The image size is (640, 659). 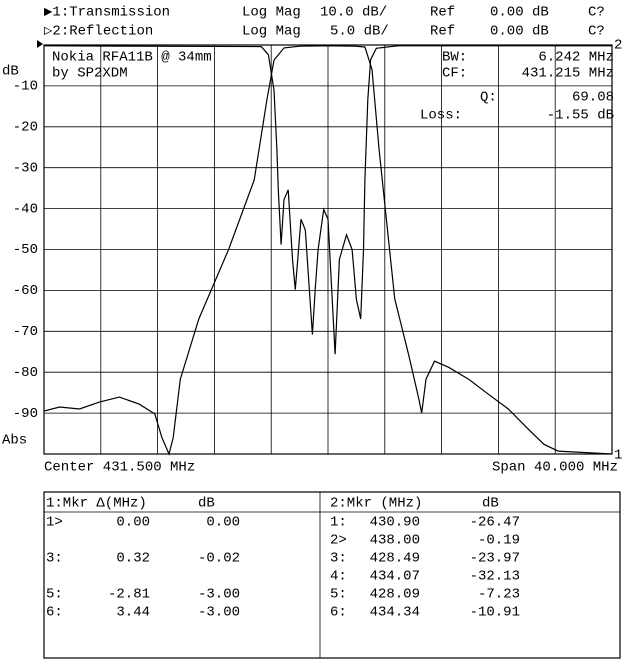 What do you see at coordinates (119, 468) in the screenshot?
I see `center-label: Center 431.500 MHz` at bounding box center [119, 468].